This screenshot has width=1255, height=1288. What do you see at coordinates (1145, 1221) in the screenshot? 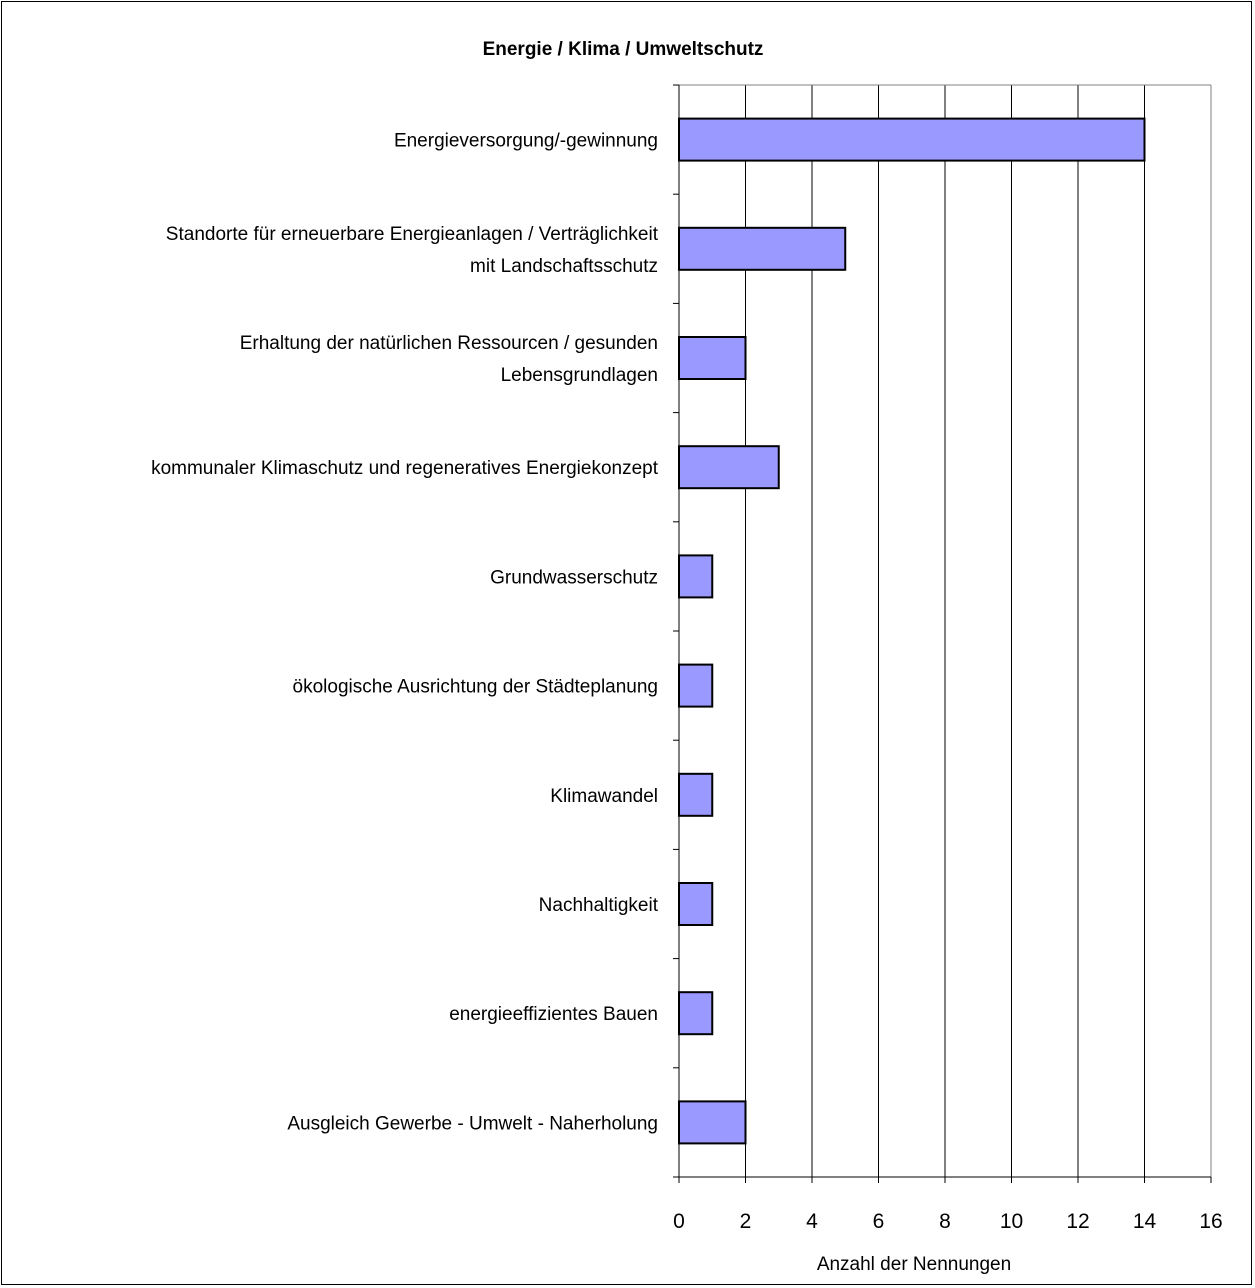
I see `x-tick-label-14: 14` at bounding box center [1145, 1221].